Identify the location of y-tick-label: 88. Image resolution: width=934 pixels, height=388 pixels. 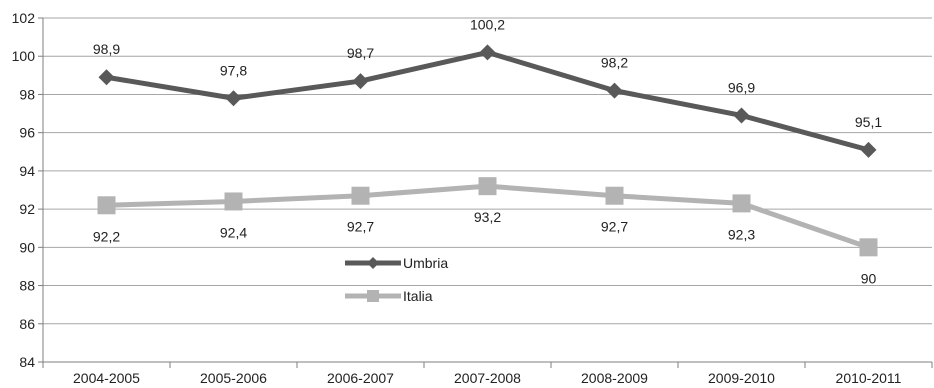
(27, 286).